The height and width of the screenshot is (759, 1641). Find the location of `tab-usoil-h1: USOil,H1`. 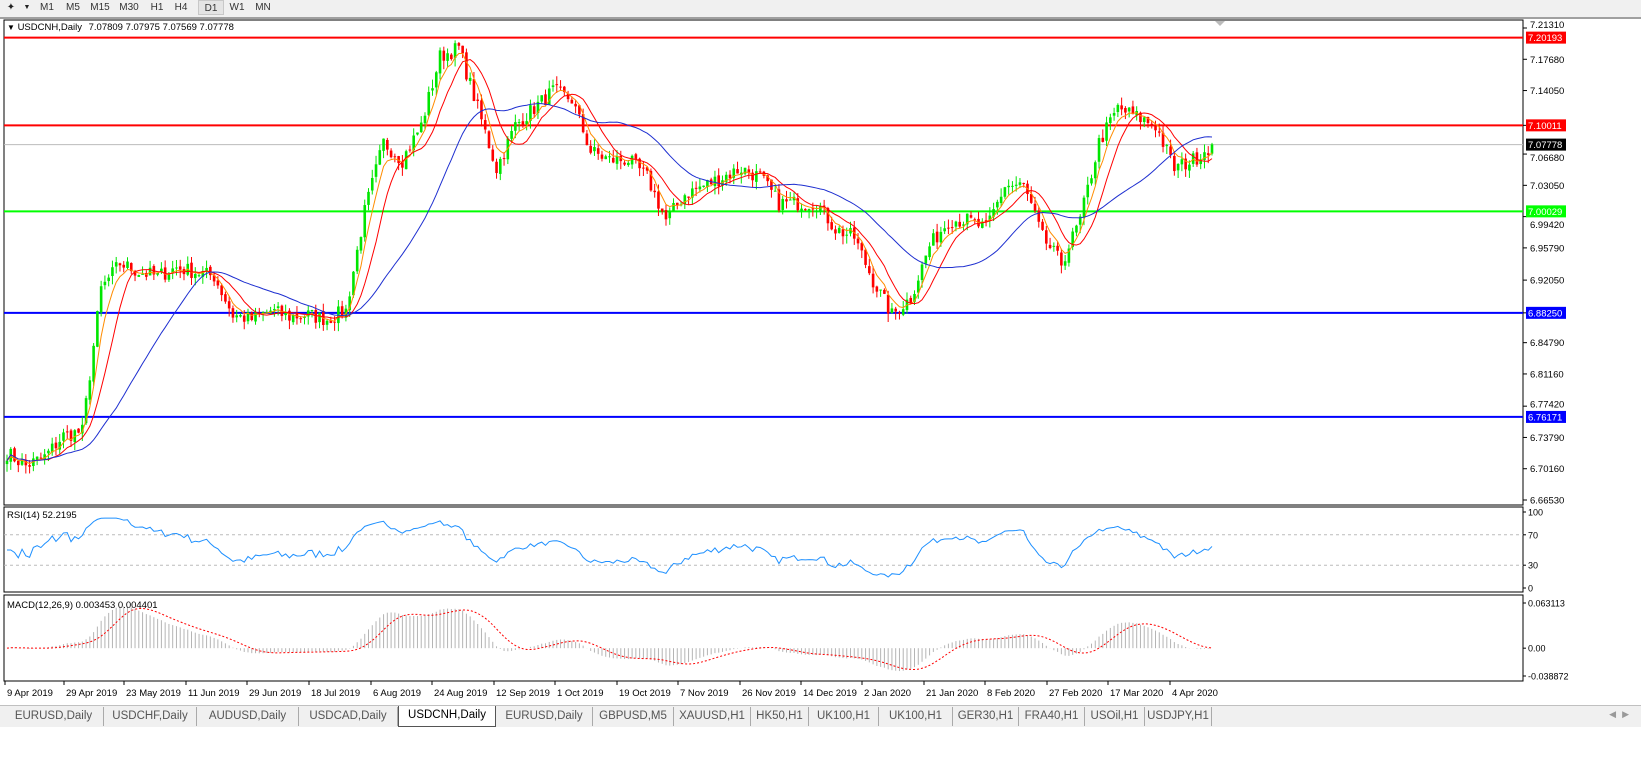

tab-usoil-h1: USOil,H1 is located at coordinates (1115, 716).